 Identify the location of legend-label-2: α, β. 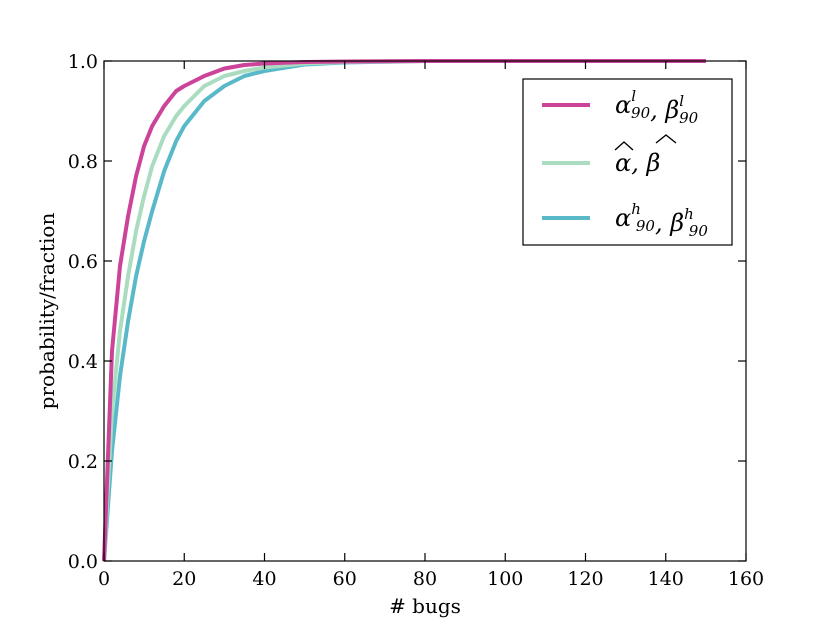
(637, 163).